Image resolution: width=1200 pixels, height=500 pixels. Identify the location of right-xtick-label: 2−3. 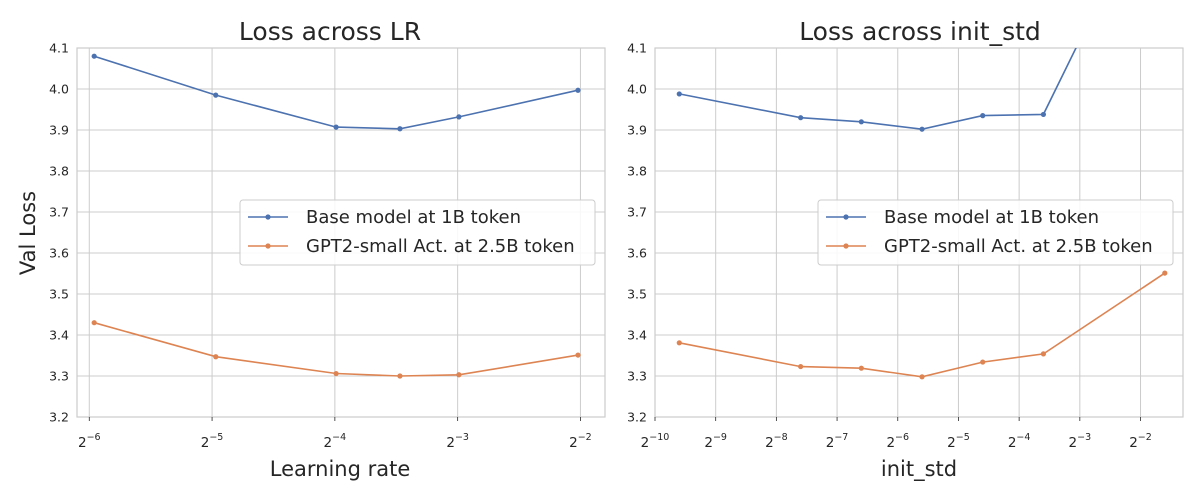
(1080, 441).